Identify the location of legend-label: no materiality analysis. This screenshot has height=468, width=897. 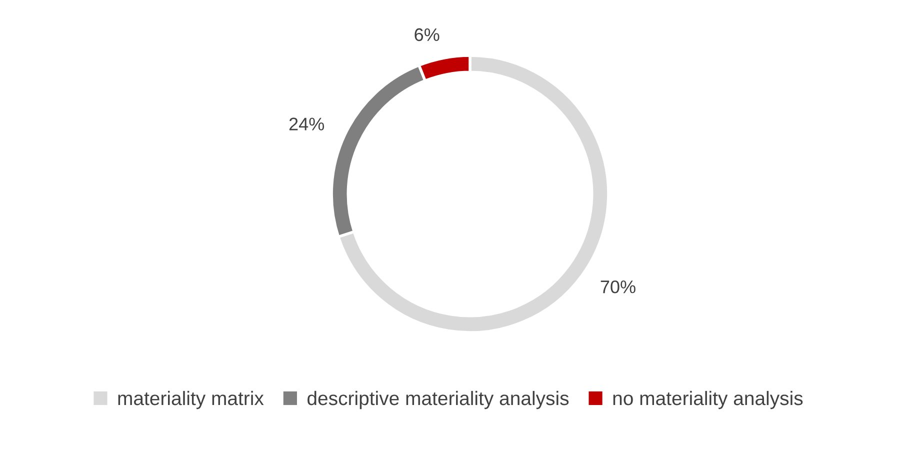
(708, 400).